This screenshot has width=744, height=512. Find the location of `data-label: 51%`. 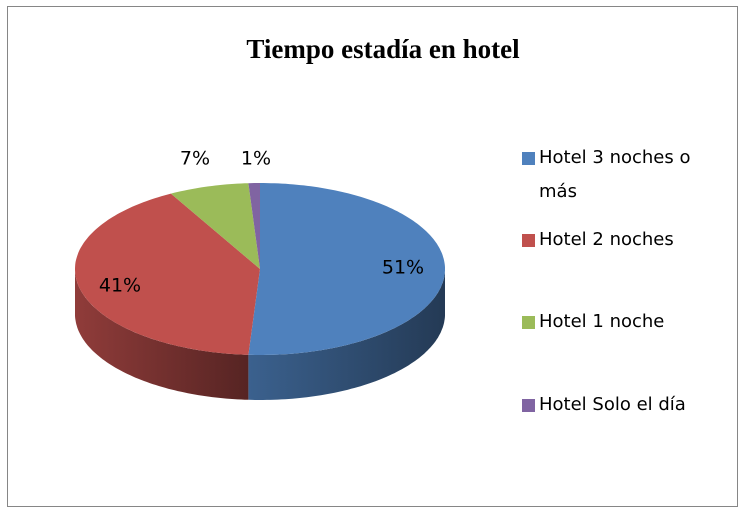

data-label: 51% is located at coordinates (403, 268).